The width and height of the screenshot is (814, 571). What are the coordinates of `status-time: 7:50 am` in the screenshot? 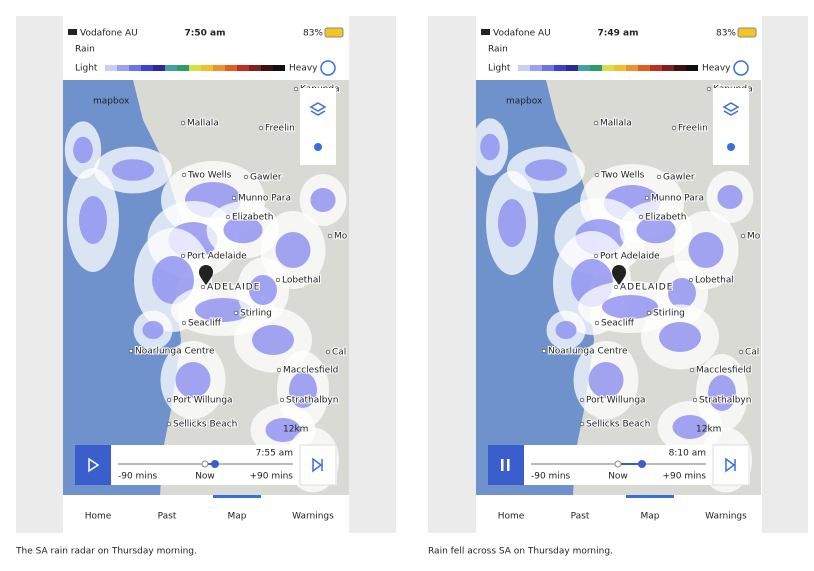 It's located at (205, 34).